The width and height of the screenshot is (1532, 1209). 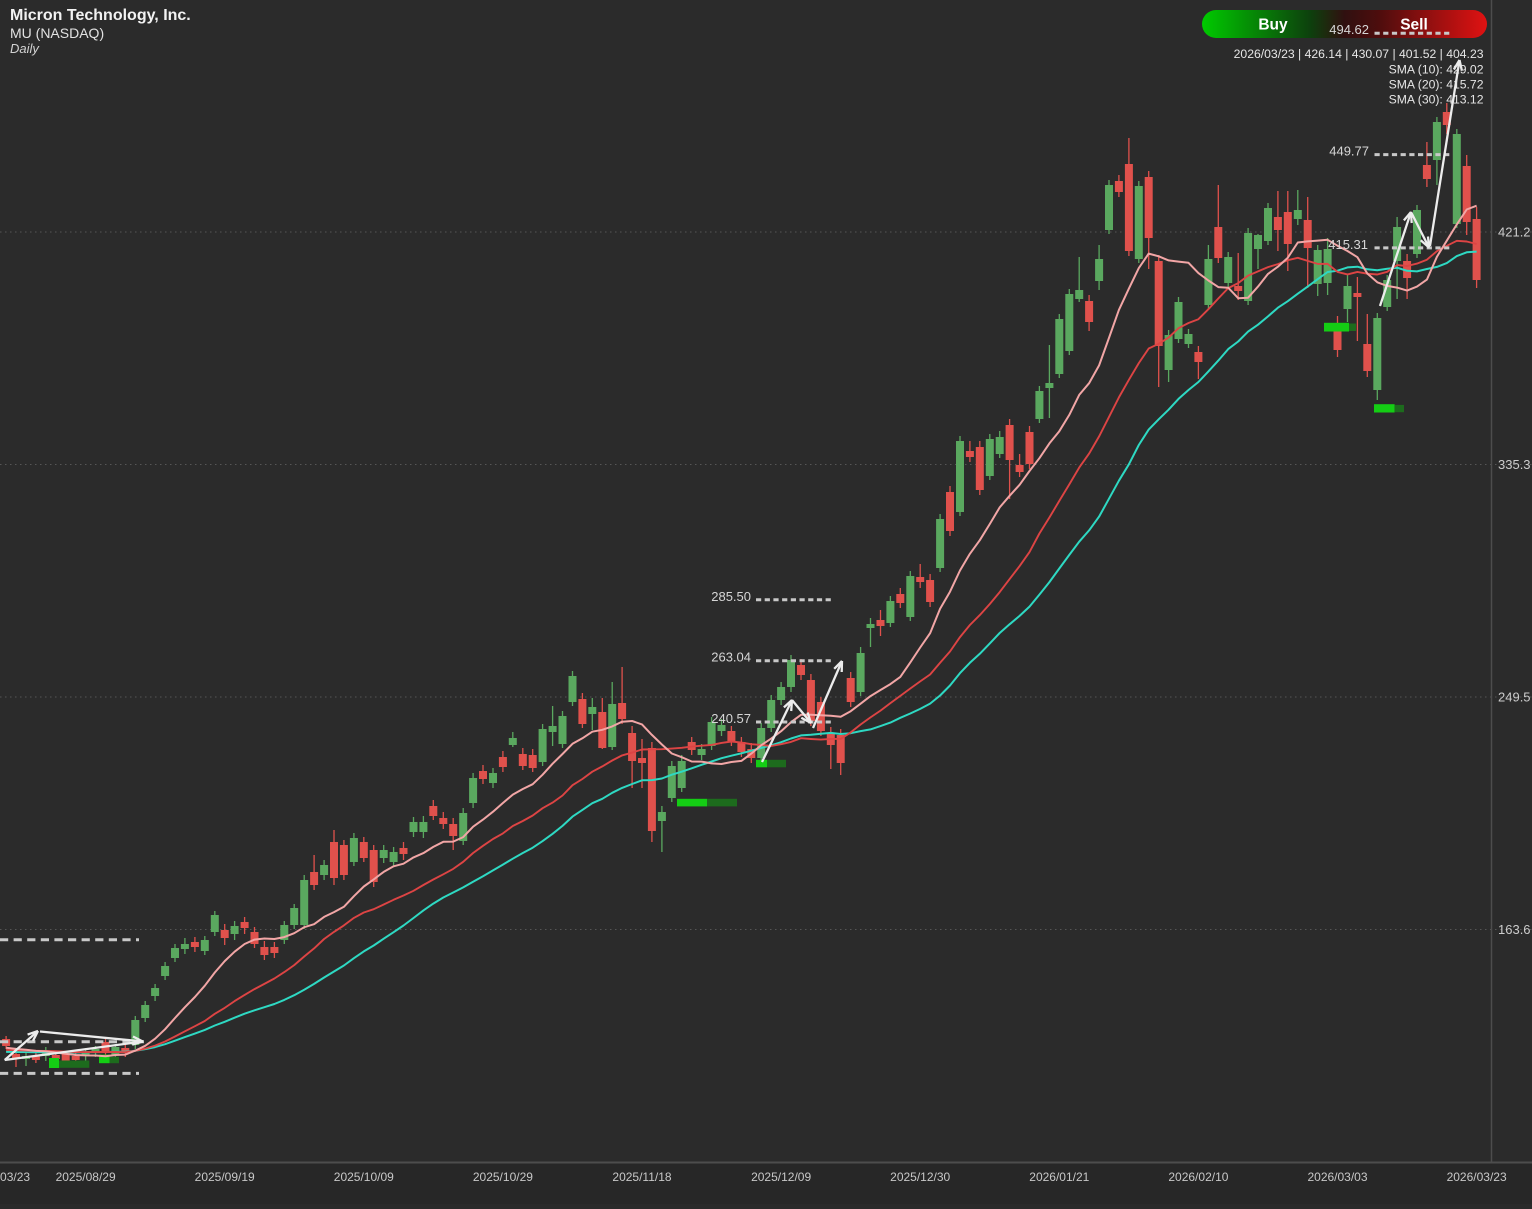 I want to click on svg-text: 2025/12/09, so click(x=781, y=1177).